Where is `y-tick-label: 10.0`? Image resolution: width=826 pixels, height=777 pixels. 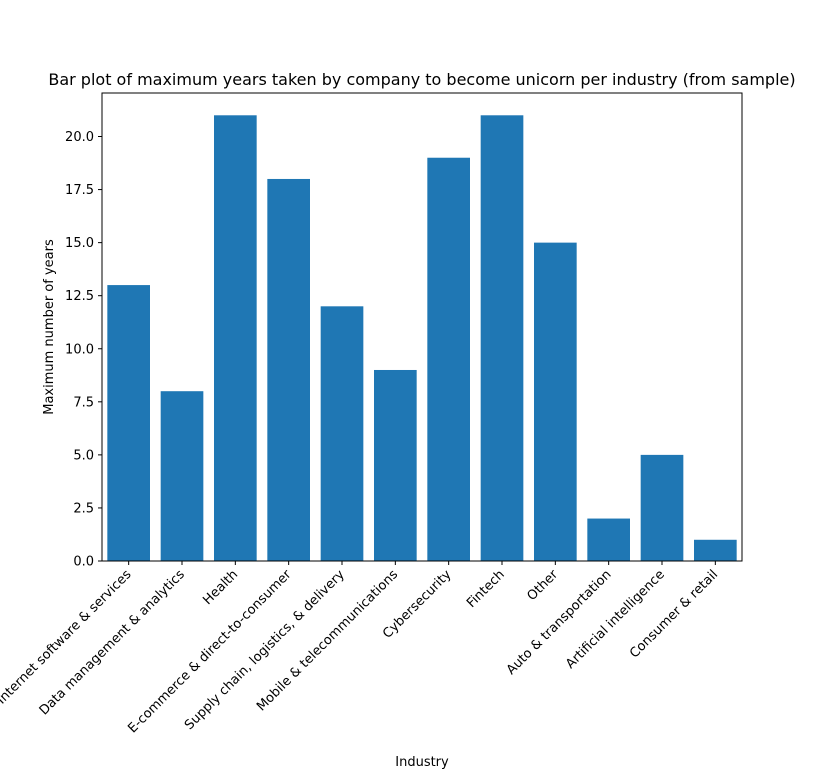 y-tick-label: 10.0 is located at coordinates (79, 349).